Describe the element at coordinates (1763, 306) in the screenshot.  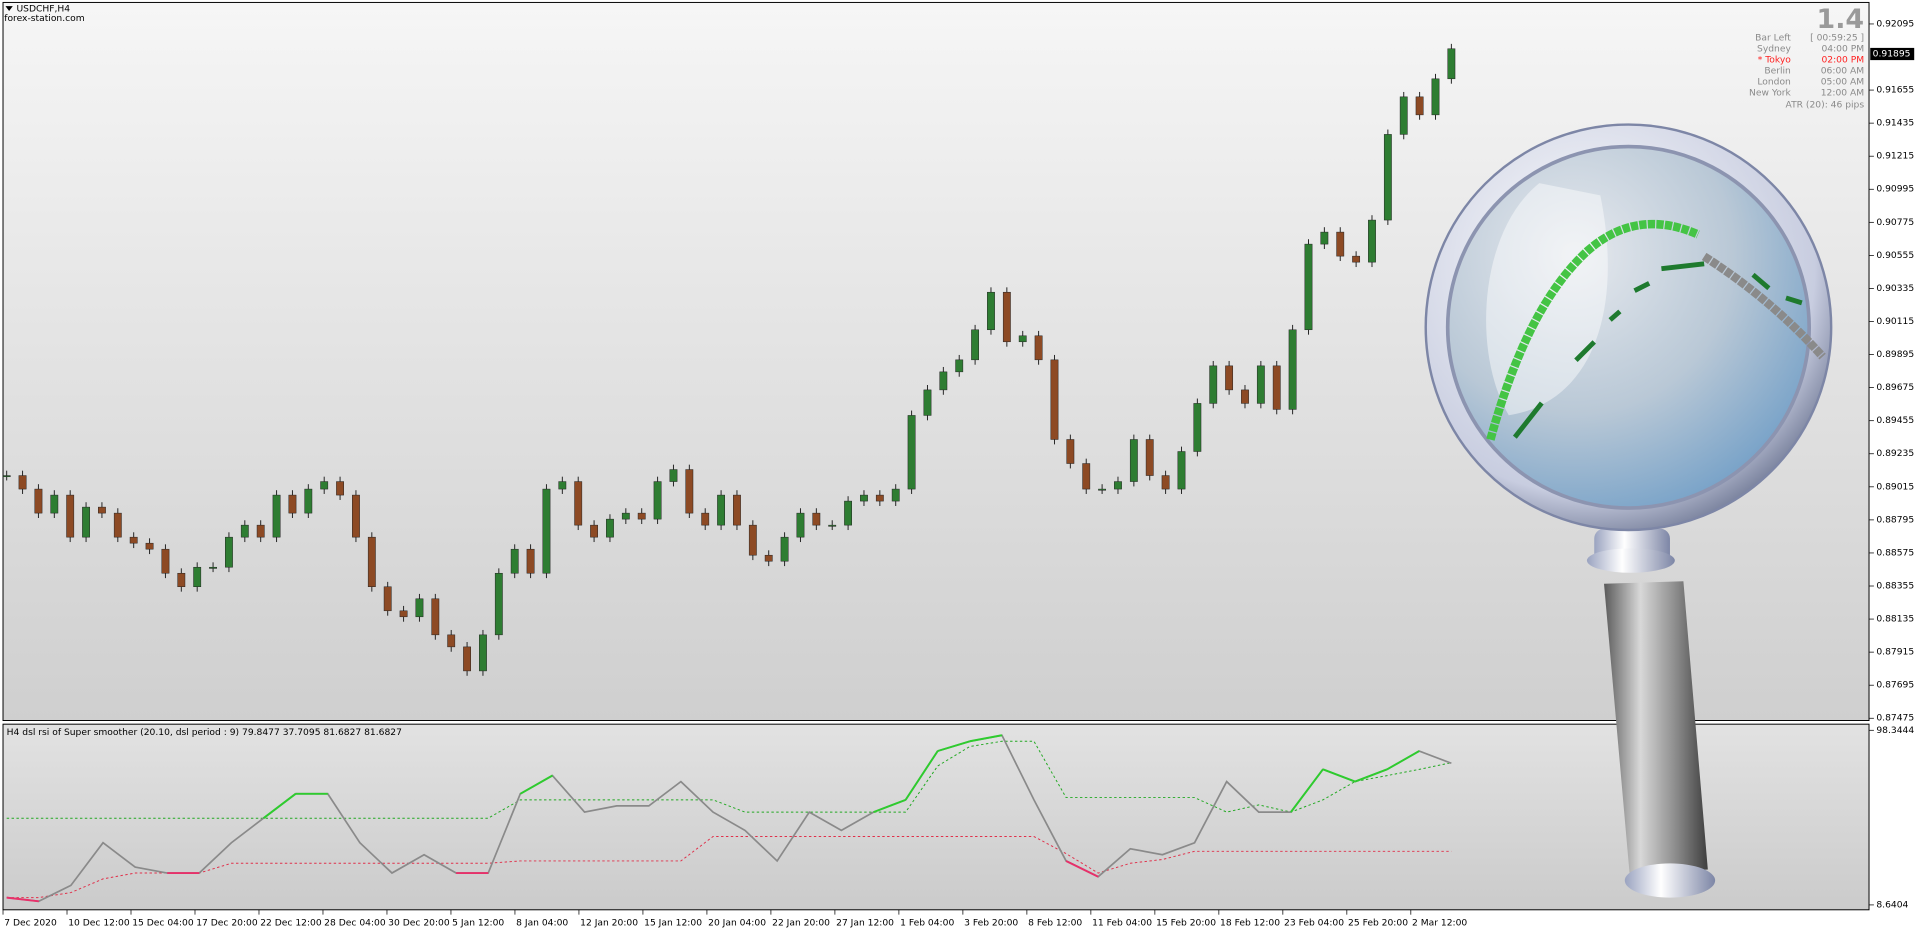
I see `zoomed-neutral-line` at that location.